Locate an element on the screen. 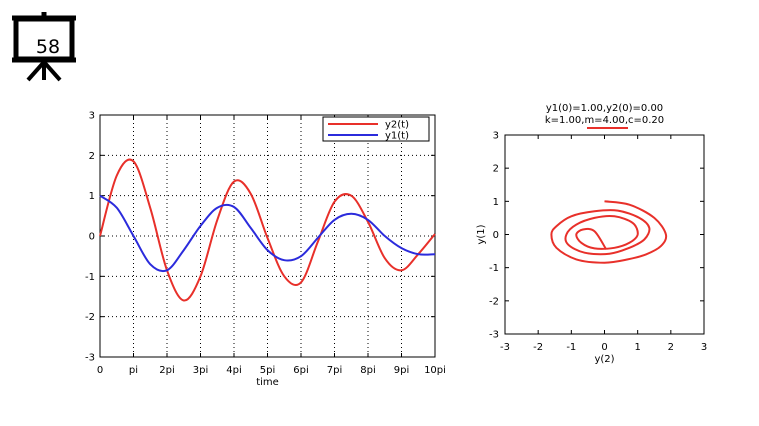 The image size is (759, 426). x-tick-label: 5pi is located at coordinates (268, 370).